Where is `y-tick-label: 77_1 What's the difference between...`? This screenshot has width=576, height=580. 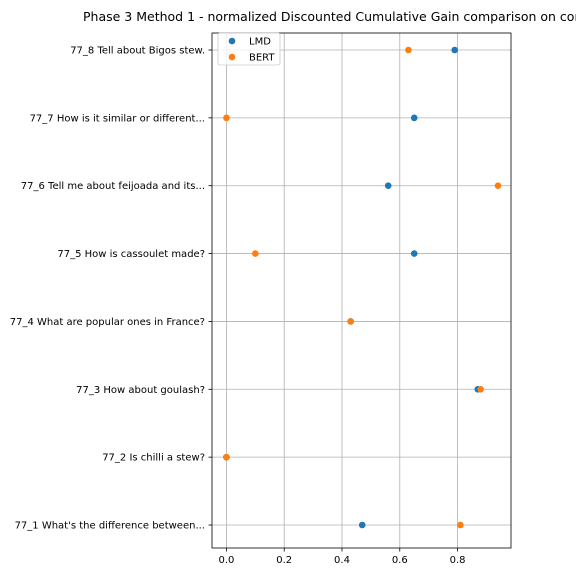
y-tick-label: 77_1 What's the difference between... is located at coordinates (110, 526).